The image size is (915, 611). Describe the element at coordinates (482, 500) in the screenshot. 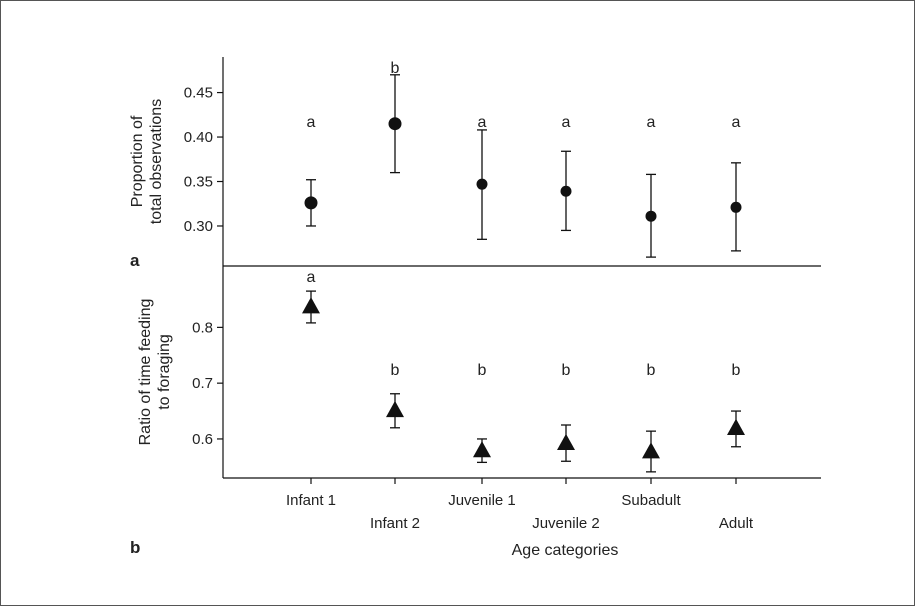

I see `x-tick-label: Juvenile 1` at that location.